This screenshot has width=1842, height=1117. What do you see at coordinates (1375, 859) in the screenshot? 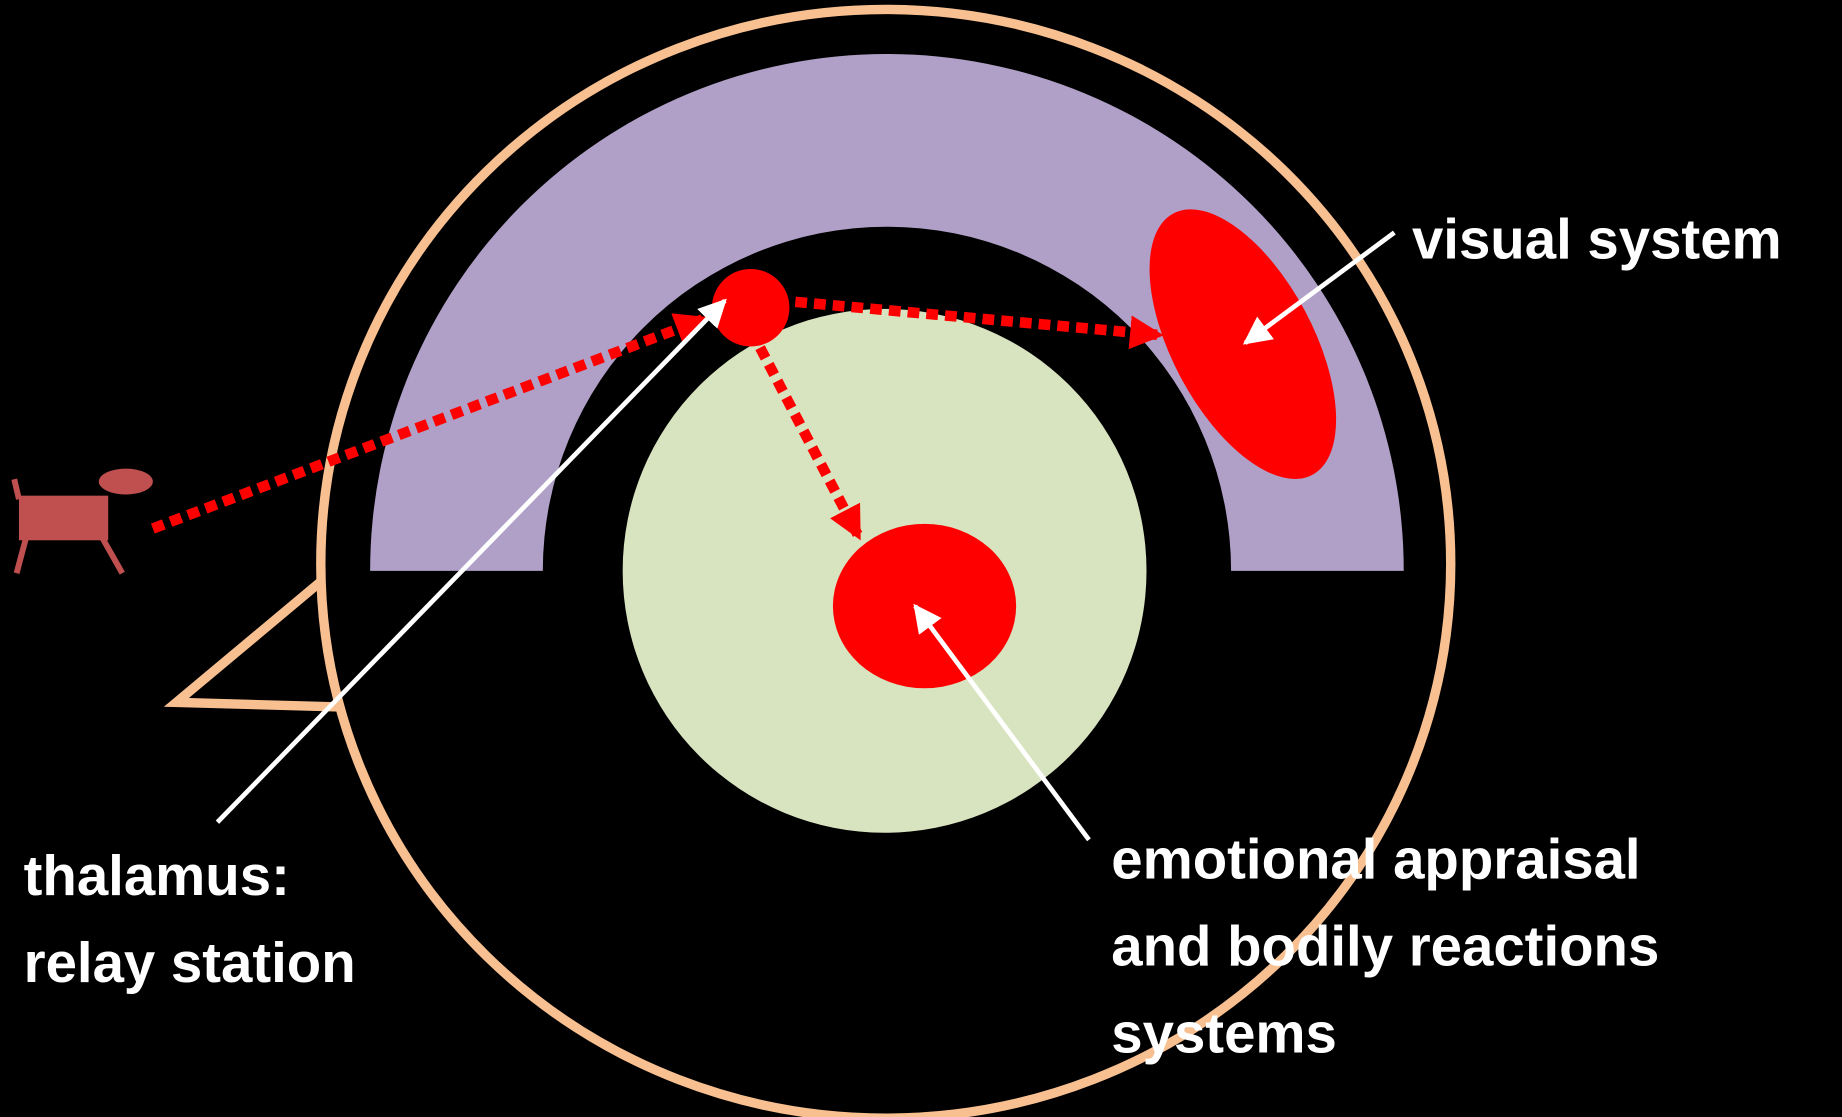
I see `emotional-label: emotional appraisal` at bounding box center [1375, 859].